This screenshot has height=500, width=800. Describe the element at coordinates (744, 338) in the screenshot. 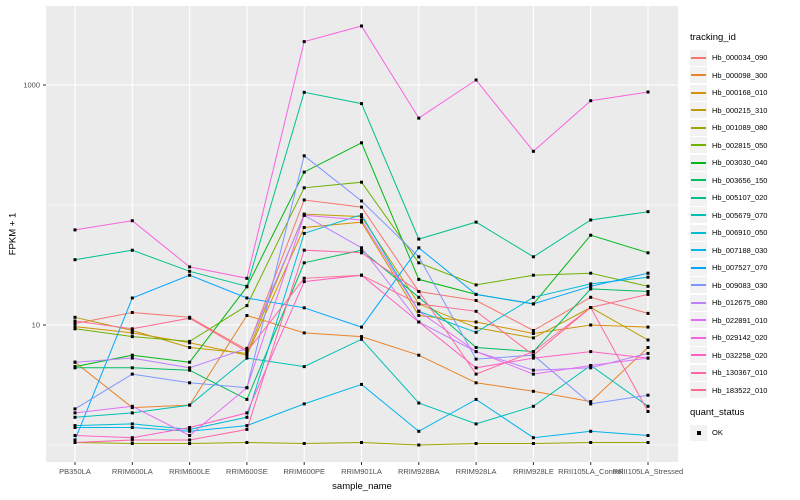

I see `legend-item: Hb_029142_020` at that location.